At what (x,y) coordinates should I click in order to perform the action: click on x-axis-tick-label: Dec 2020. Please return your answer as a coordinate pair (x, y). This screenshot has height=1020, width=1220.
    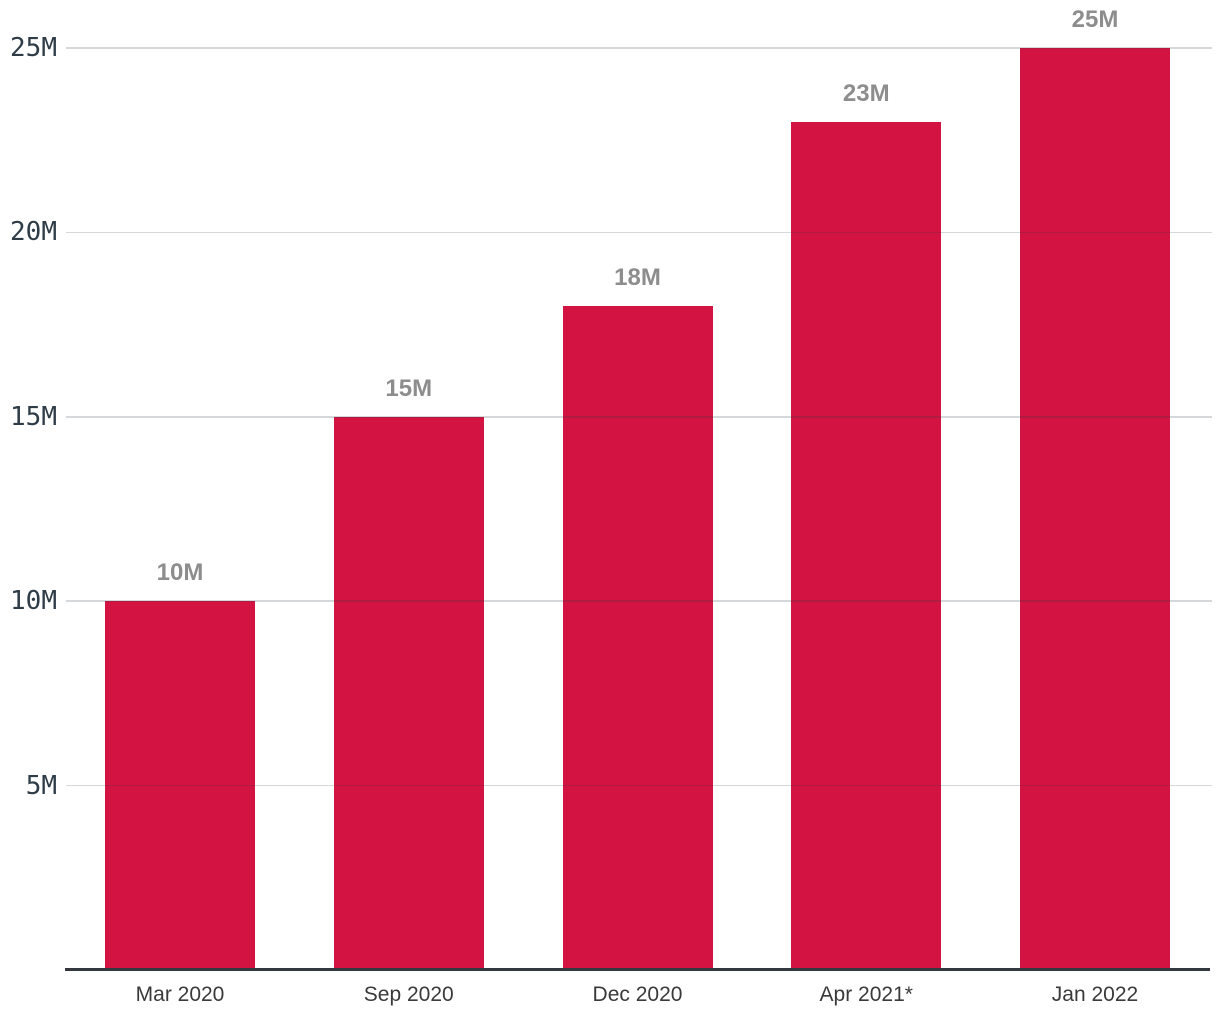
    Looking at the image, I should click on (637, 994).